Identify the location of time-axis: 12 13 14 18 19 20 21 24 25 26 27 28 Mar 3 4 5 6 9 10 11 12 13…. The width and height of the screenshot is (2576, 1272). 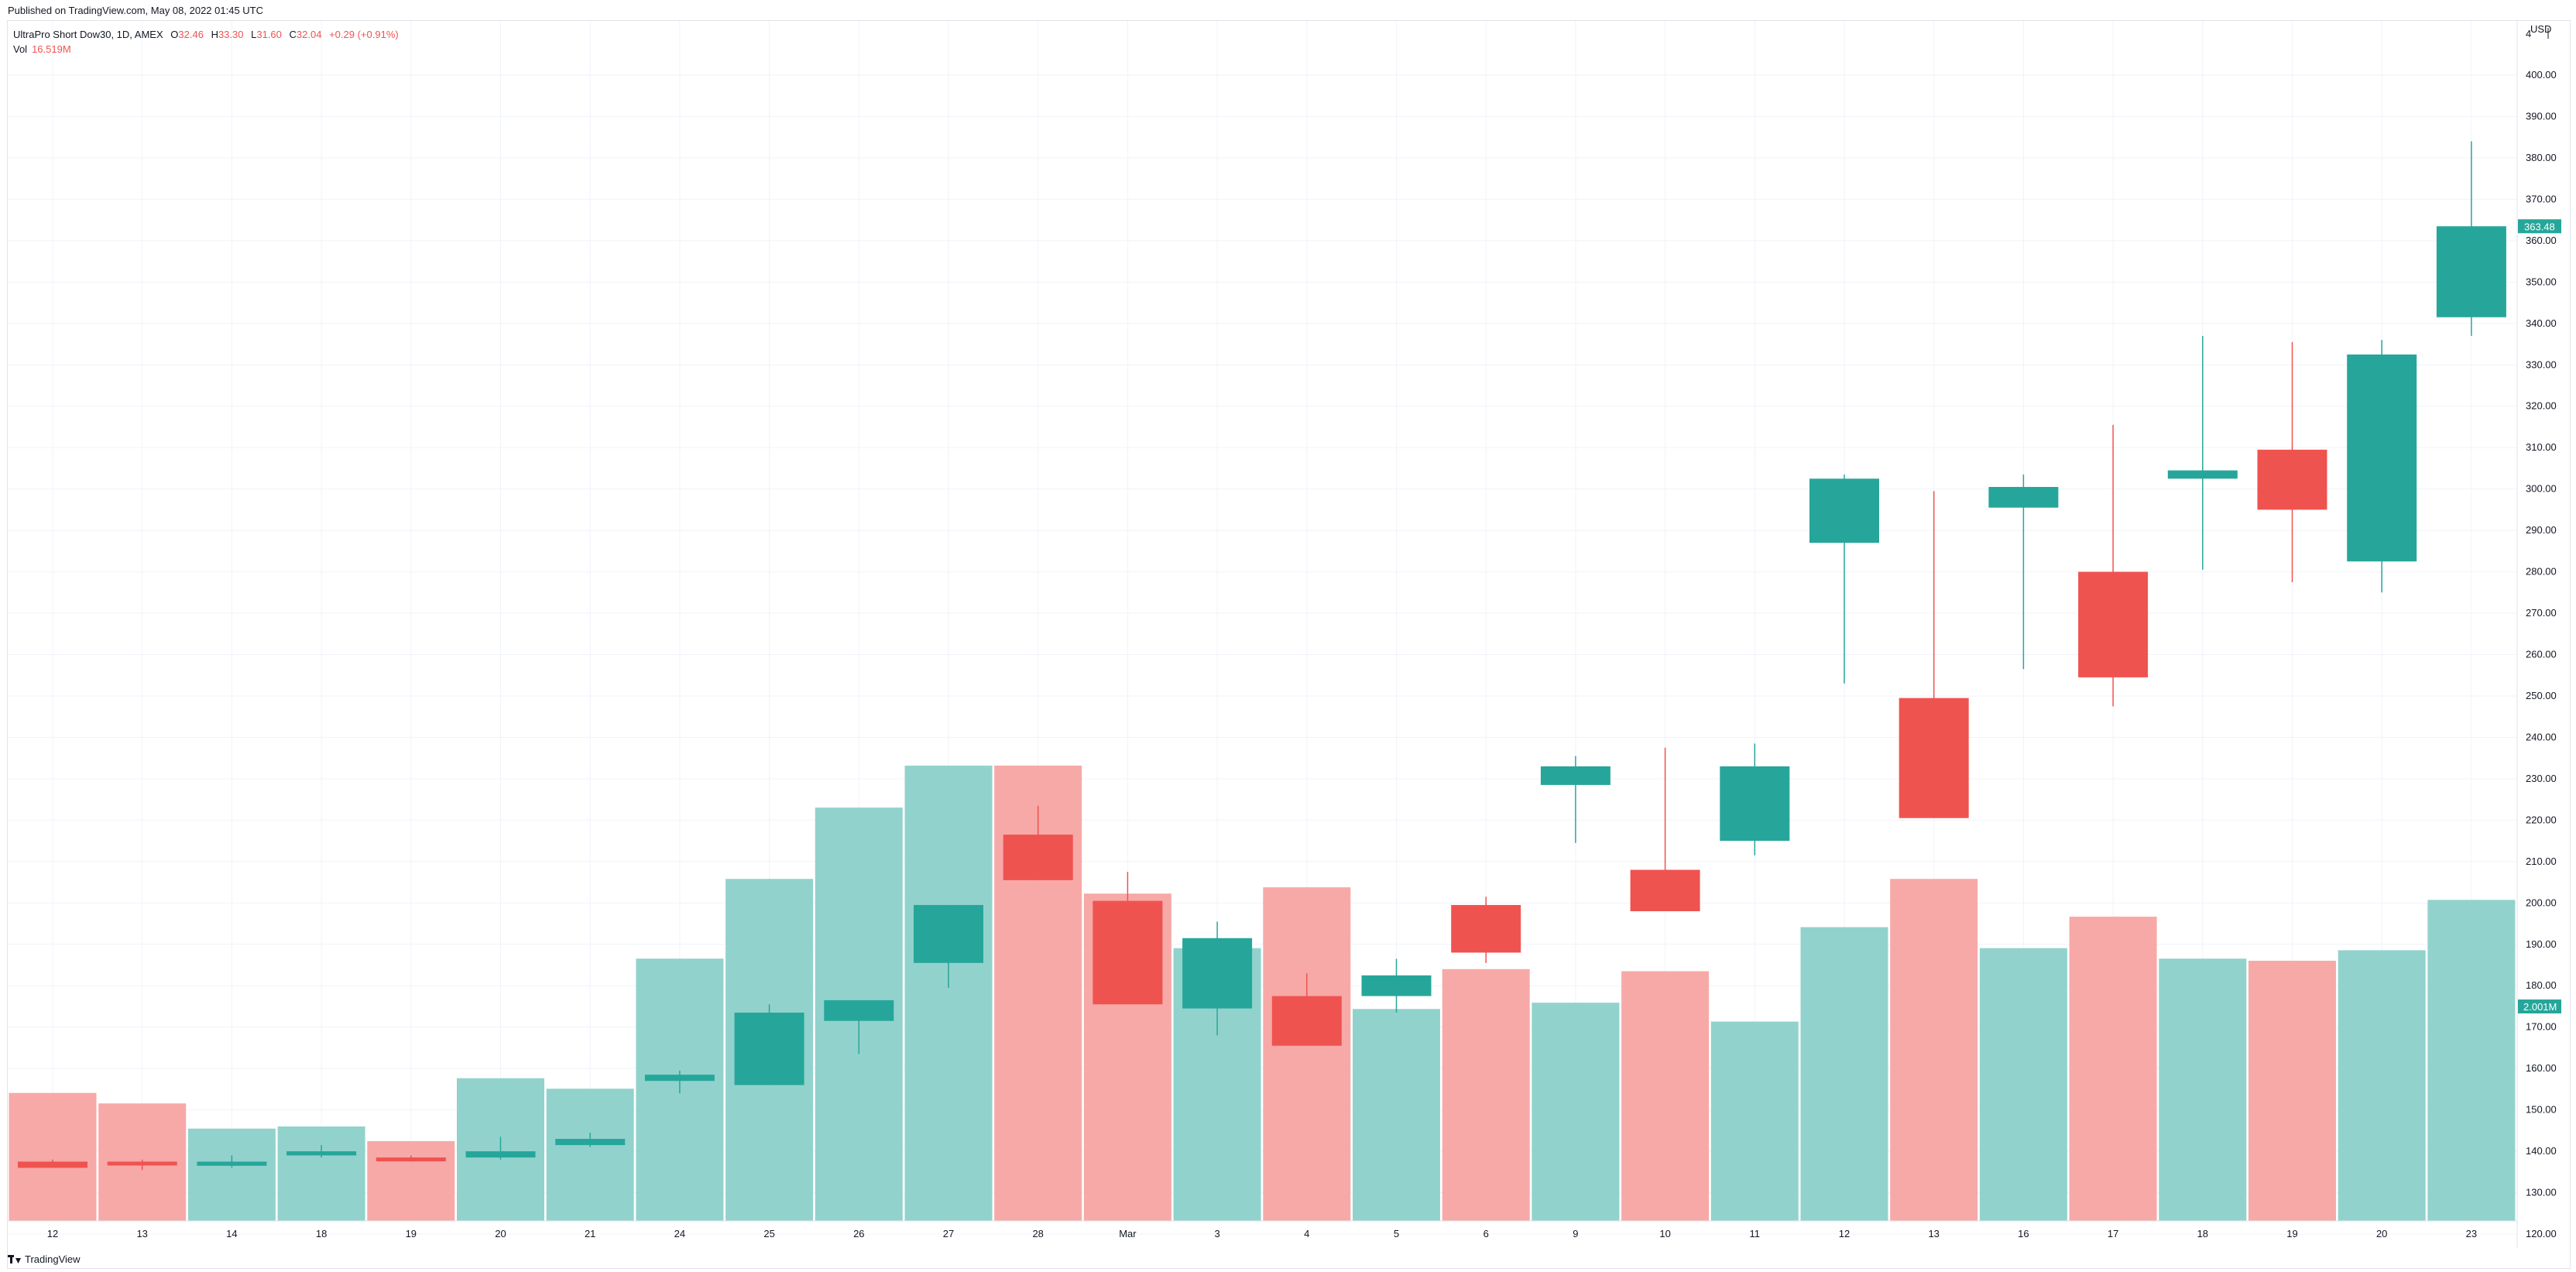
(1262, 1229).